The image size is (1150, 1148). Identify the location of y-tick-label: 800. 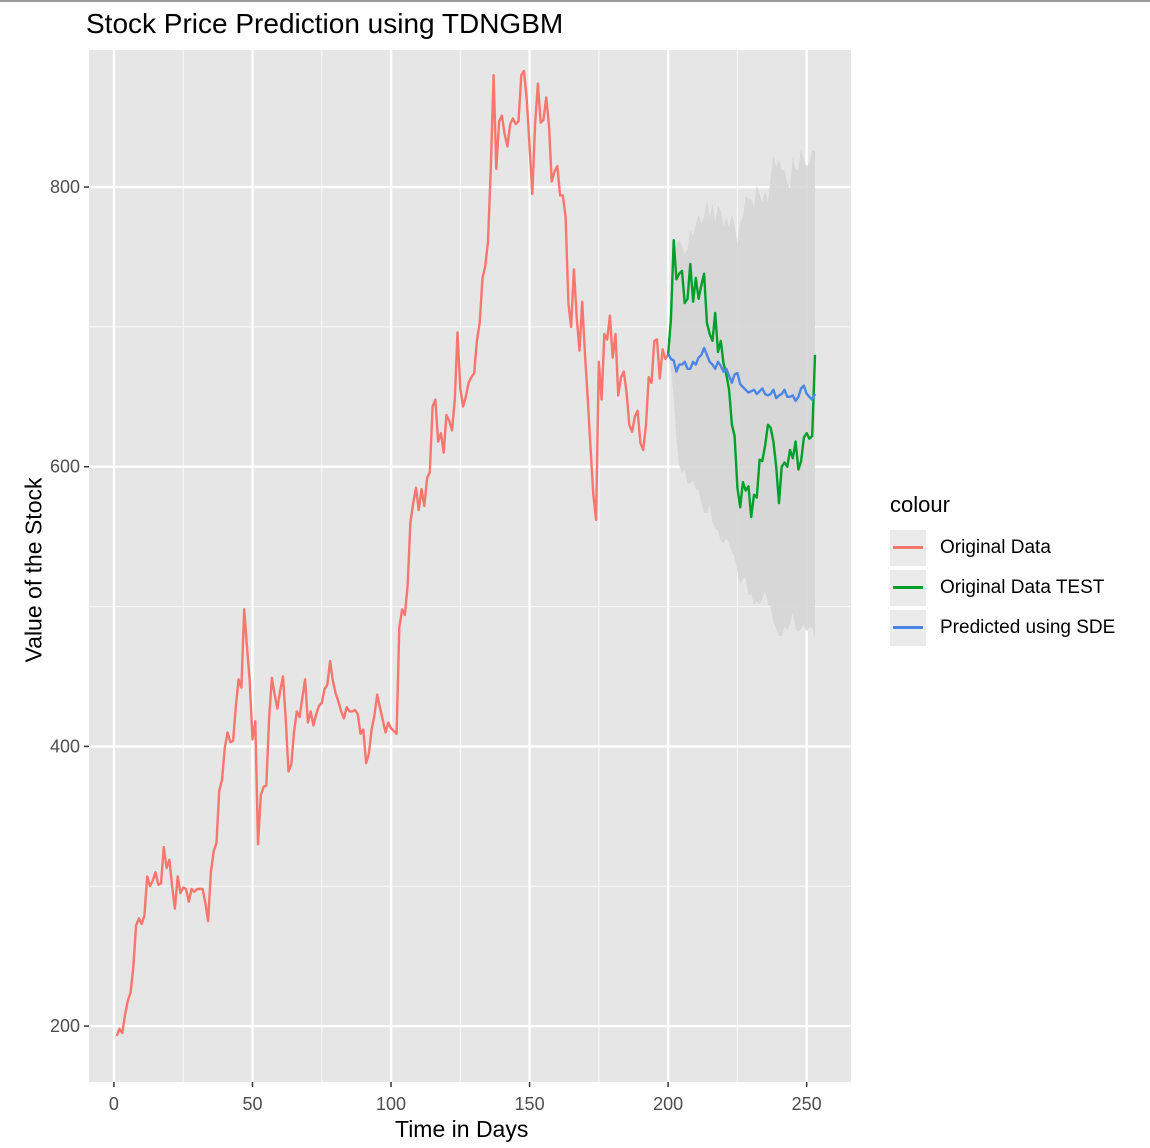
(65, 187).